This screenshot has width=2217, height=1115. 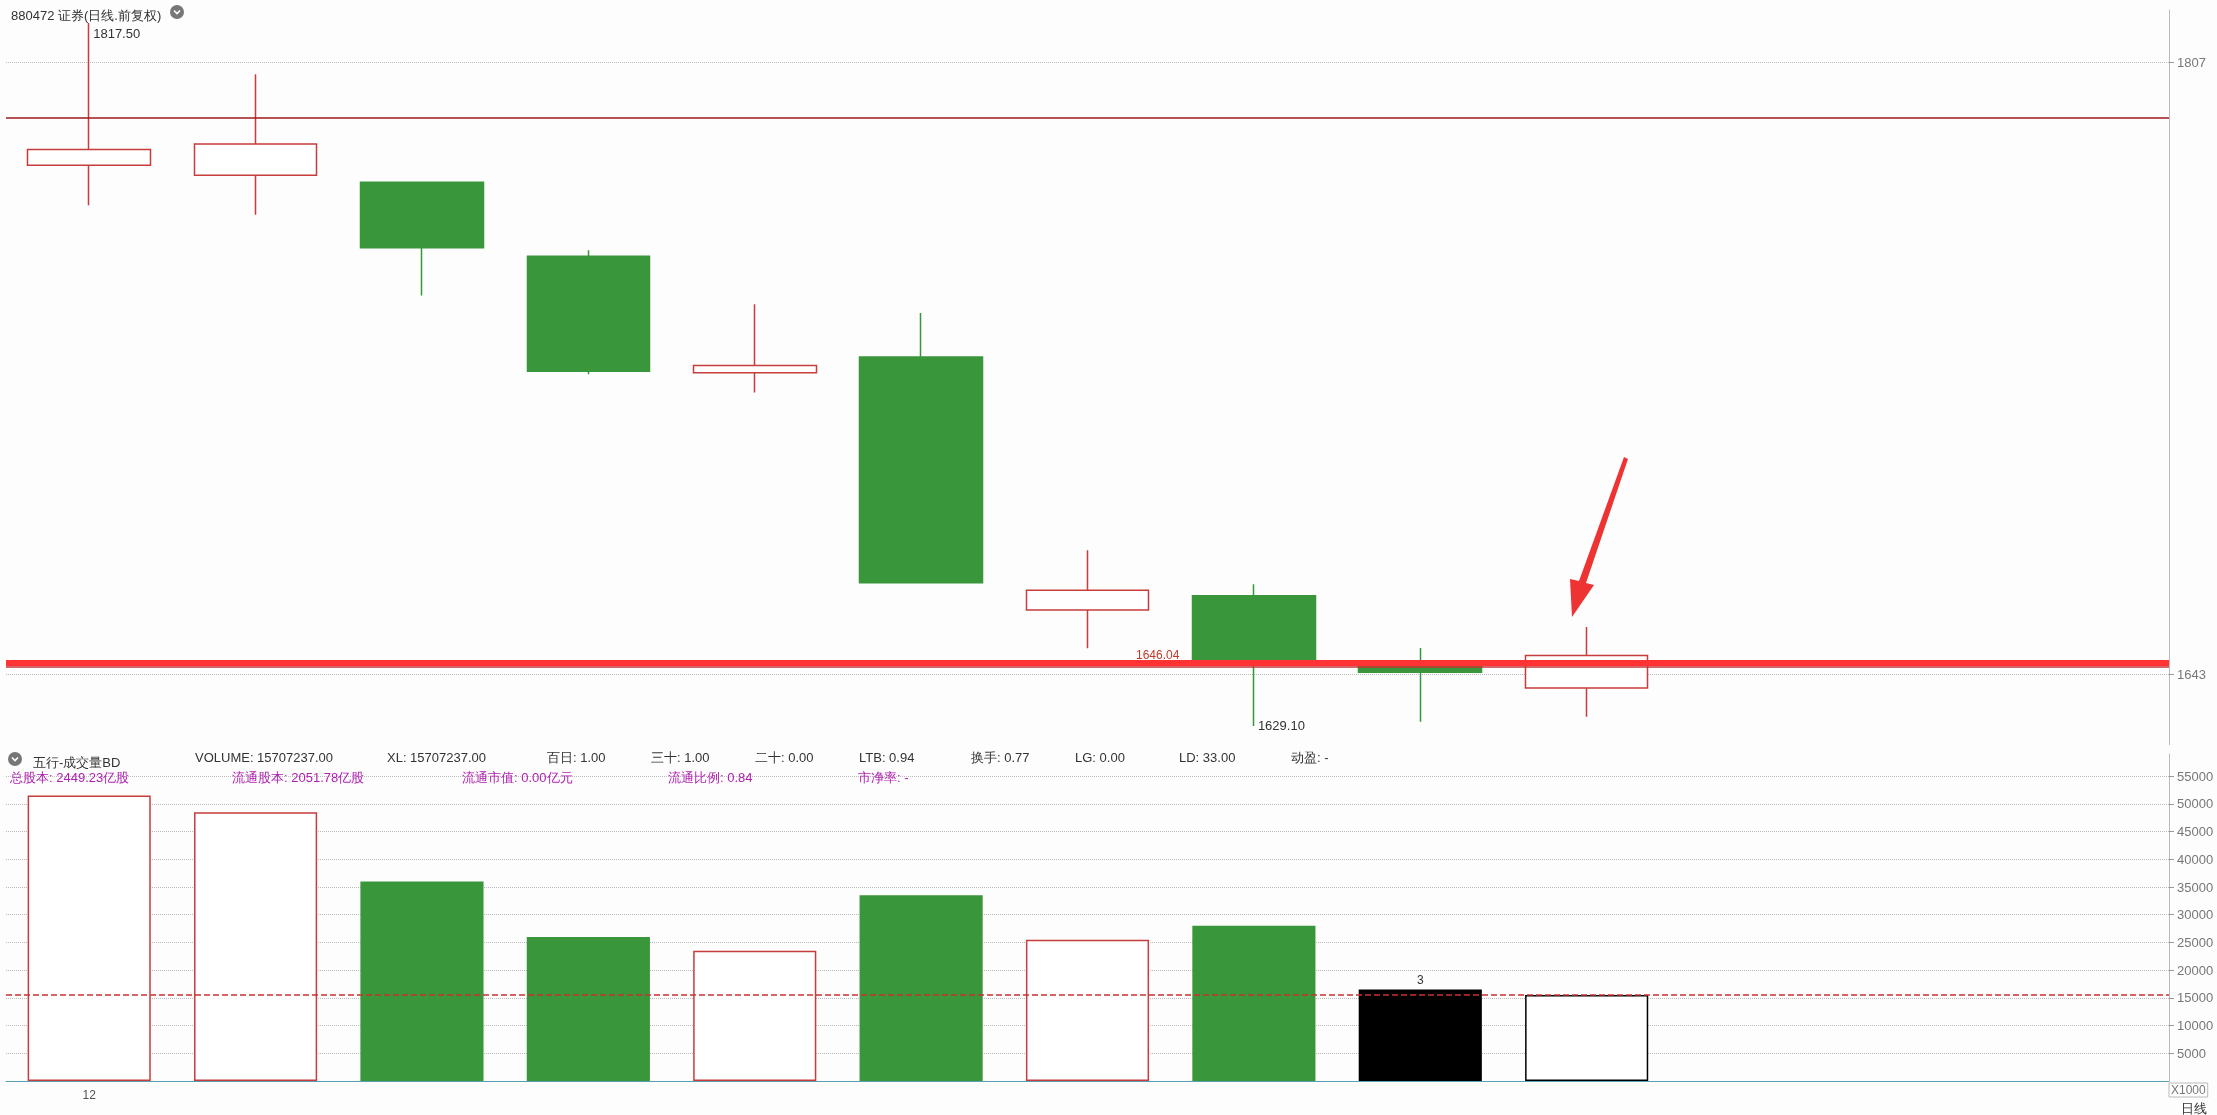 What do you see at coordinates (883, 777) in the screenshot?
I see `annotation: 市净率: -` at bounding box center [883, 777].